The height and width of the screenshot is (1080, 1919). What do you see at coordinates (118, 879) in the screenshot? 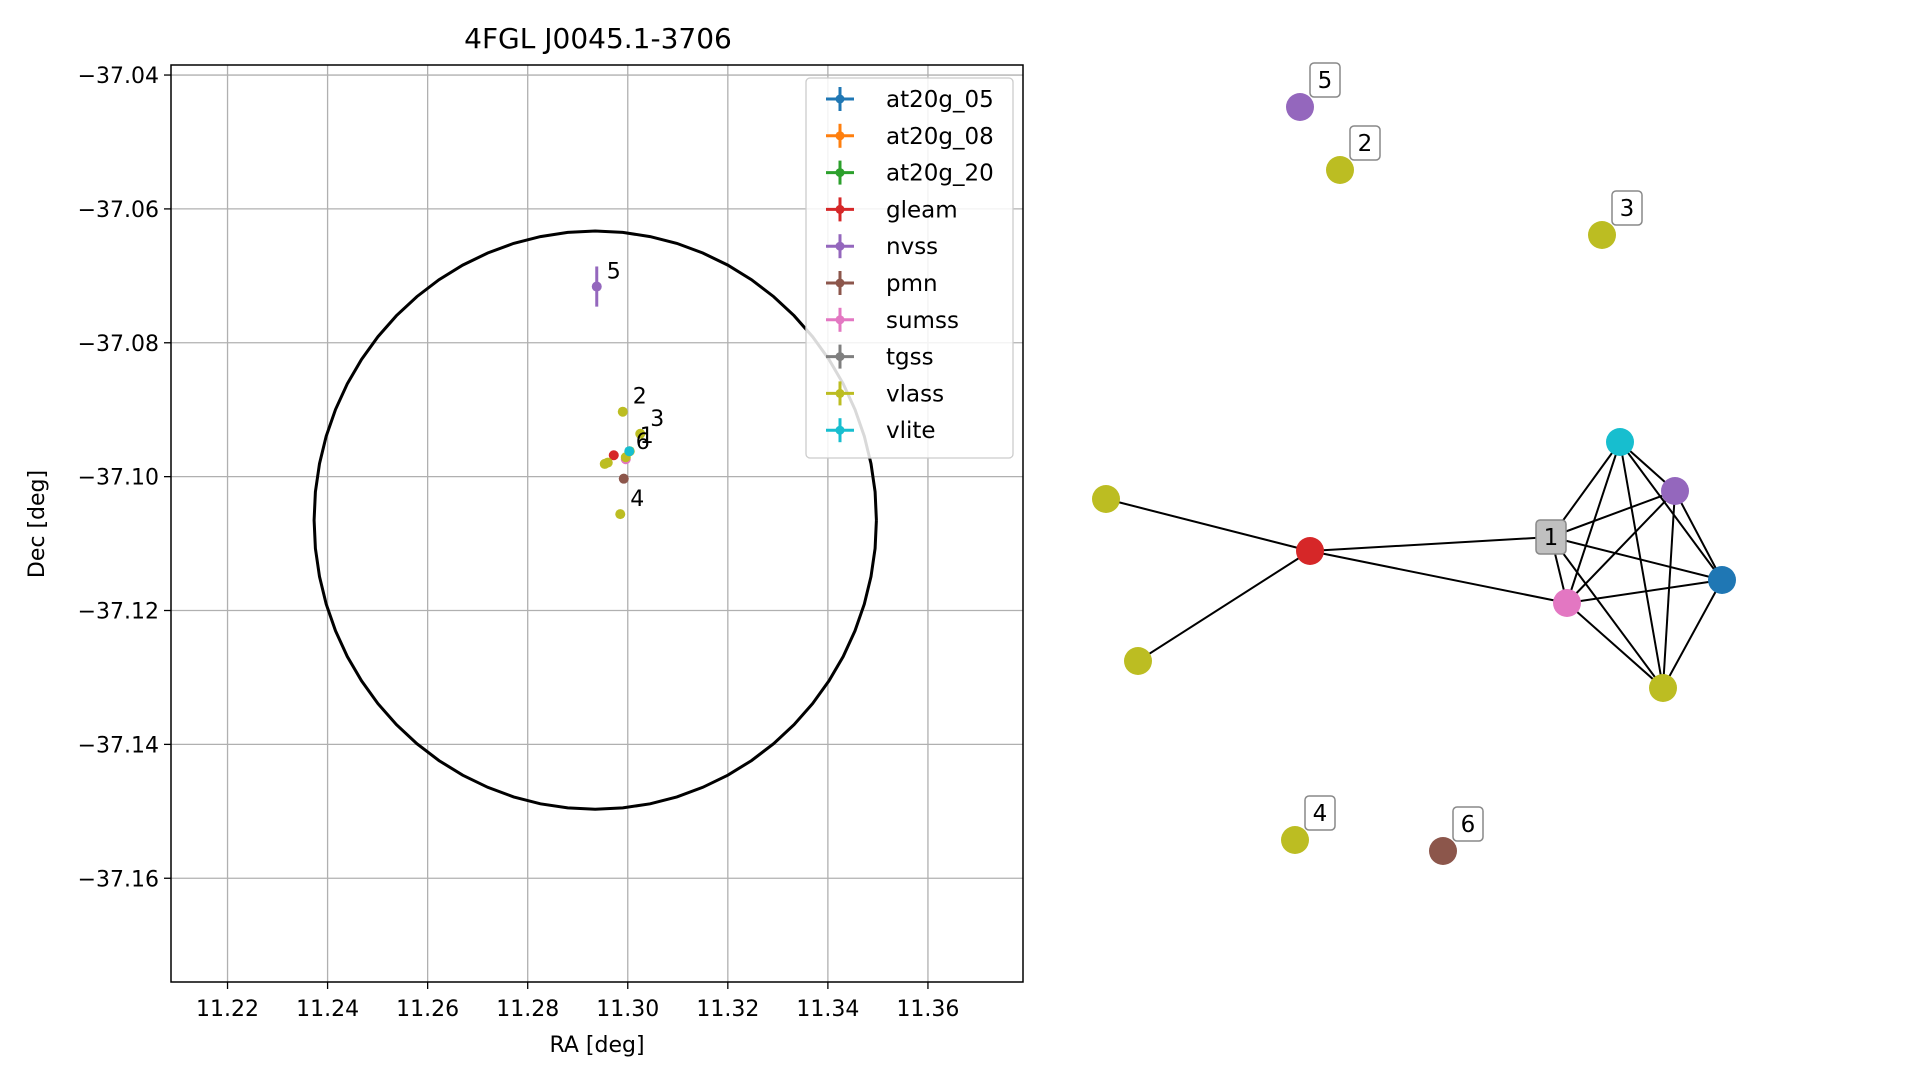
I see `y-tick-label: −37.16` at bounding box center [118, 879].